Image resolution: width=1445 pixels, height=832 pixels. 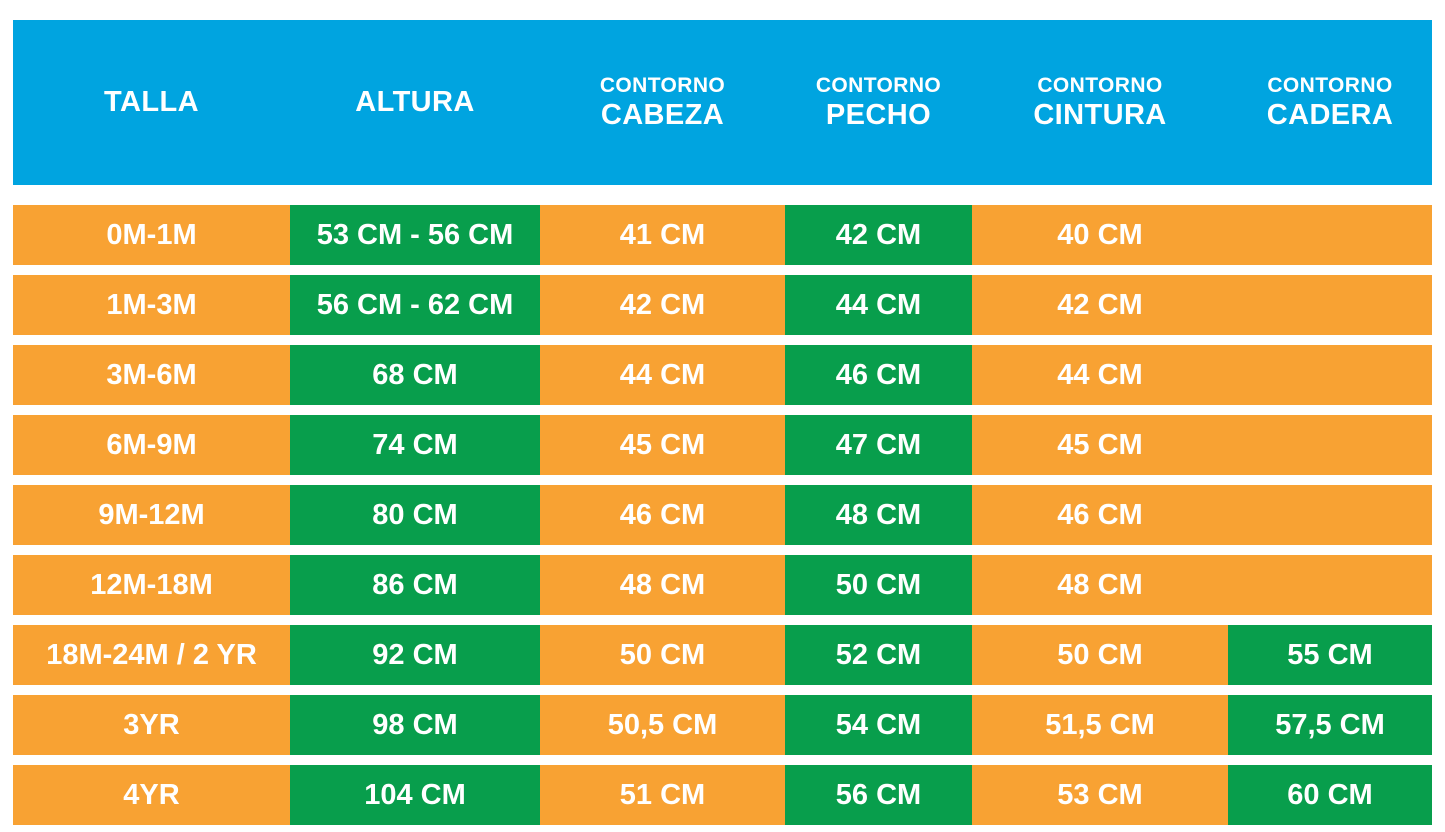 I want to click on table-row: 6M-9M 74 CM 45 CM 47 CM 45 CM, so click(x=722, y=445).